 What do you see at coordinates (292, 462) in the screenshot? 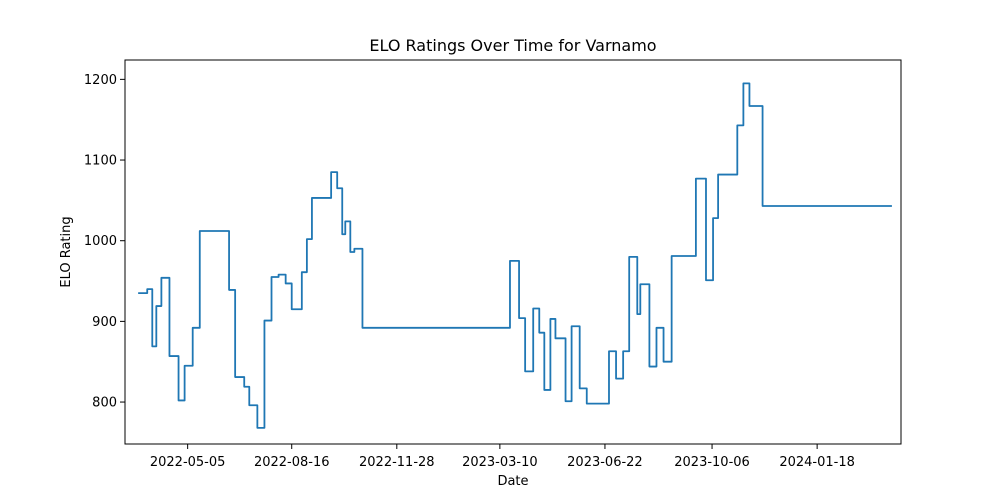
I see `x-tick-label: 2022-08-16` at bounding box center [292, 462].